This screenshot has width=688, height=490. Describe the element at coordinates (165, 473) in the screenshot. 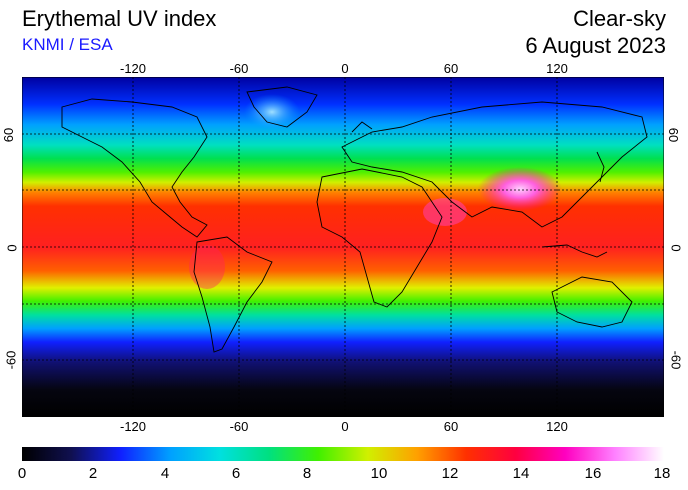

I see `colorbar-label-2: 4` at that location.